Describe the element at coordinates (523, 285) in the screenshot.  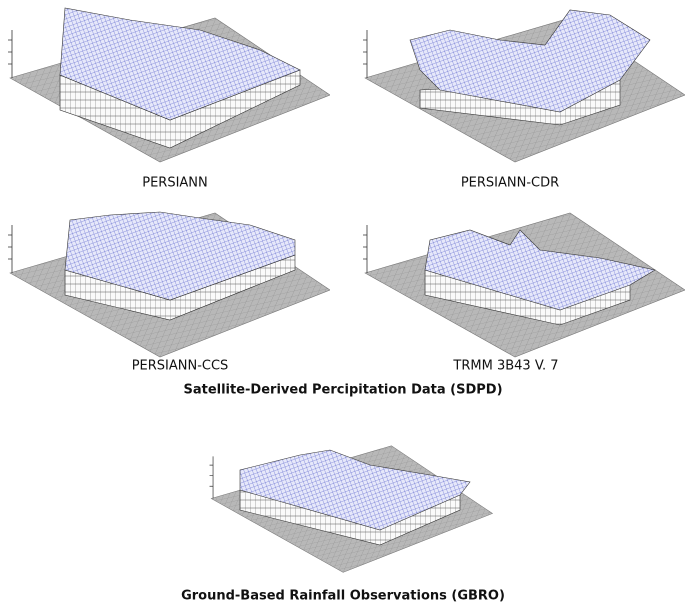
I see `plot-trmm` at that location.